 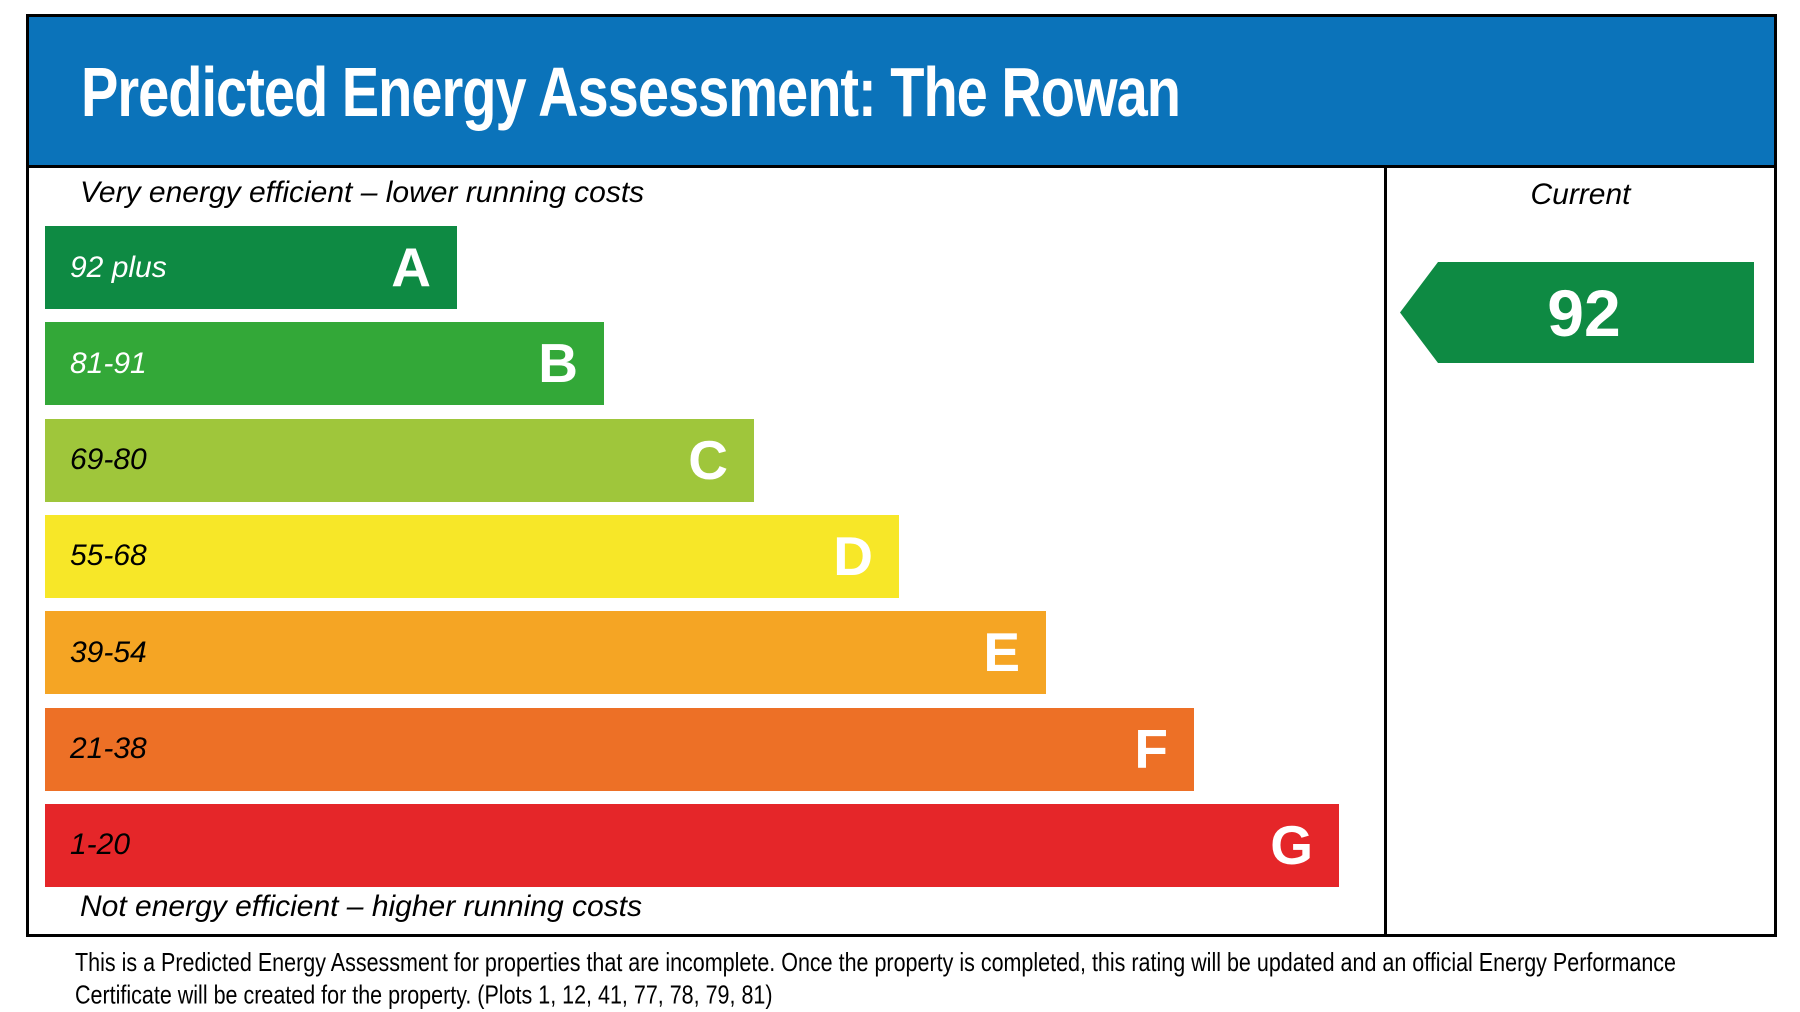 I want to click on band-range-label: 69-80, so click(x=108, y=460).